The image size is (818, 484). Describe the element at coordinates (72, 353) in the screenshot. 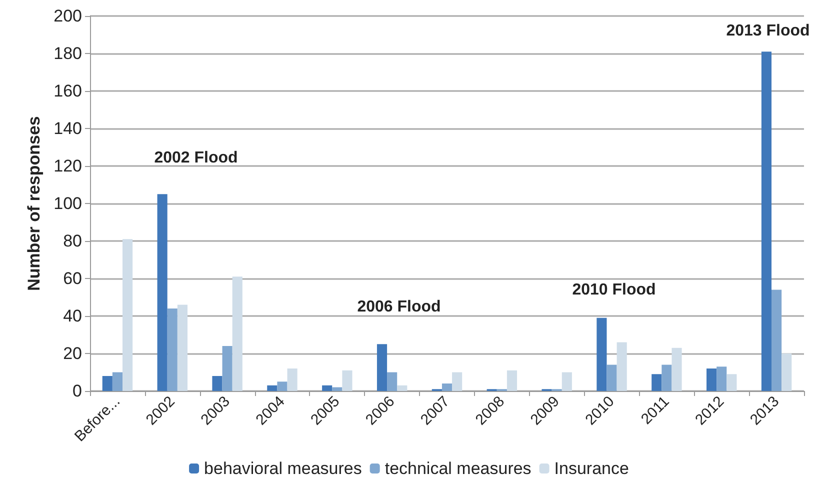

I see `y-tick-label: 20` at that location.